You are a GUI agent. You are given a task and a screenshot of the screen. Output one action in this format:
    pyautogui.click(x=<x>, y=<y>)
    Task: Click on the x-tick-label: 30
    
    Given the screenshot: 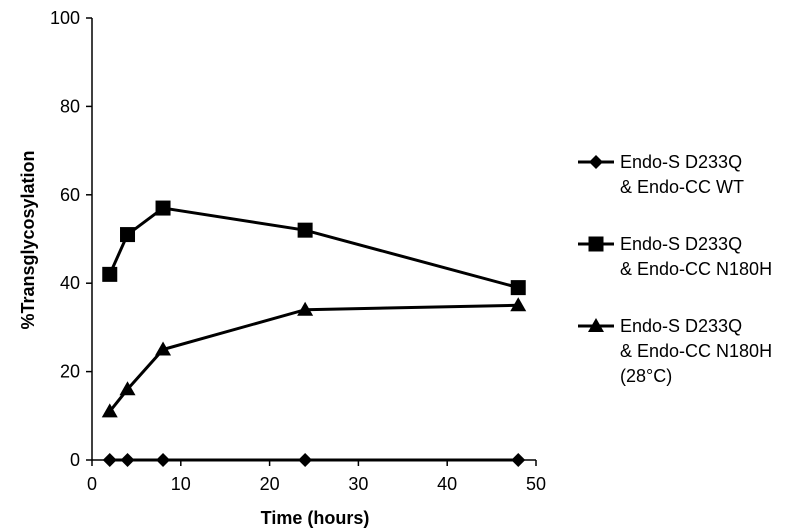 What is the action you would take?
    pyautogui.click(x=358, y=484)
    